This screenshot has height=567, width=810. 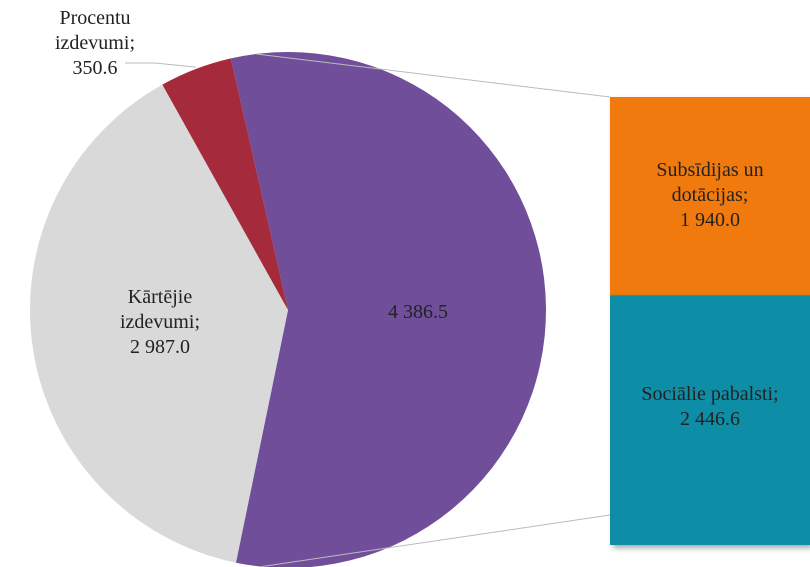 I want to click on category-name: Procentu izdevumi, so click(x=93, y=30).